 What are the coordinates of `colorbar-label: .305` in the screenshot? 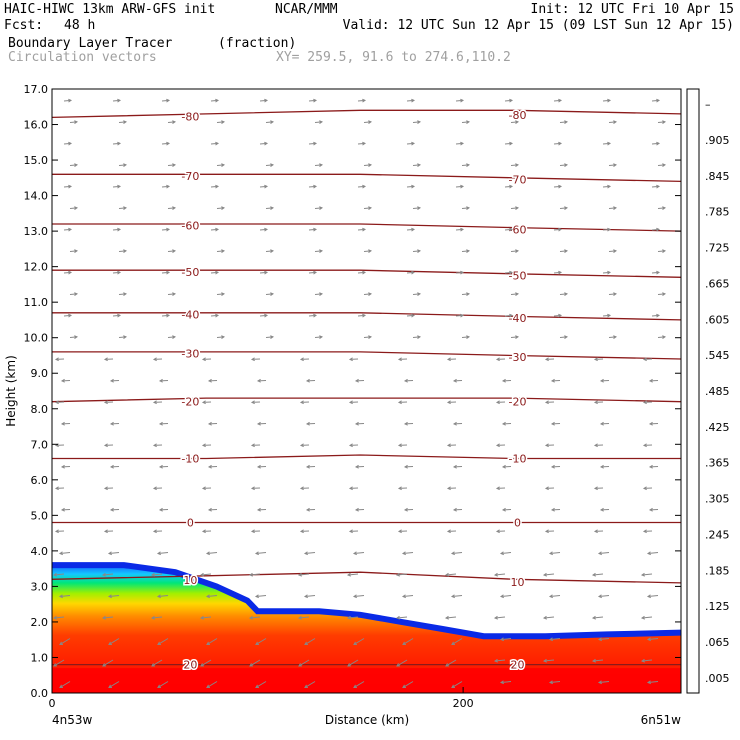 It's located at (717, 499).